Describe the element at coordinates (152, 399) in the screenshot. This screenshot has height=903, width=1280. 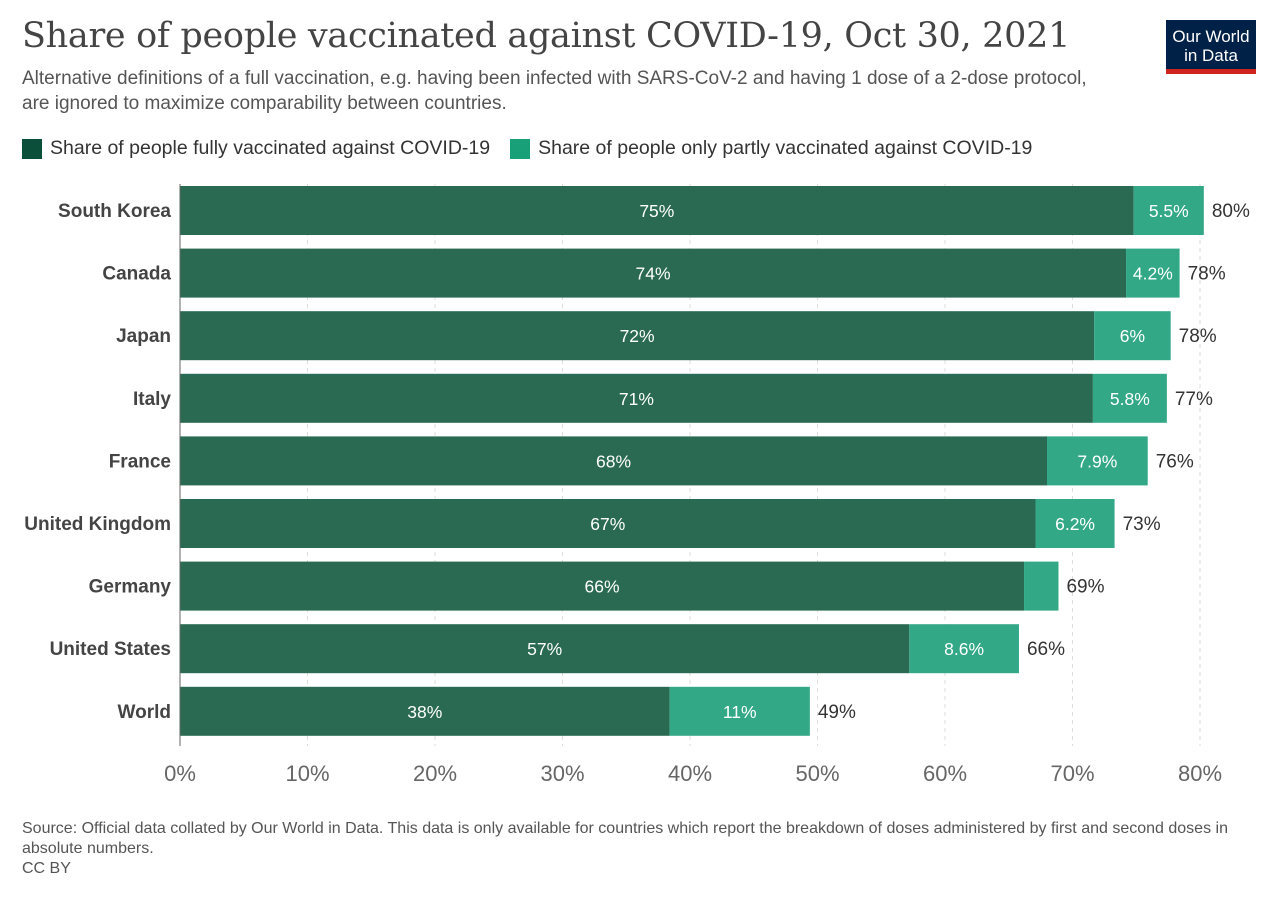
I see `category-label: Italy` at that location.